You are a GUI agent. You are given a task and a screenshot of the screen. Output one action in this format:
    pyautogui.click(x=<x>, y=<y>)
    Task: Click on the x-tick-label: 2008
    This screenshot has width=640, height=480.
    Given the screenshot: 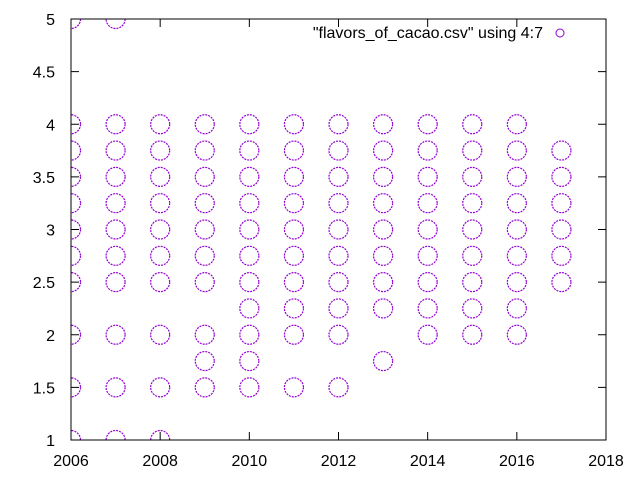 What is the action you would take?
    pyautogui.click(x=160, y=461)
    